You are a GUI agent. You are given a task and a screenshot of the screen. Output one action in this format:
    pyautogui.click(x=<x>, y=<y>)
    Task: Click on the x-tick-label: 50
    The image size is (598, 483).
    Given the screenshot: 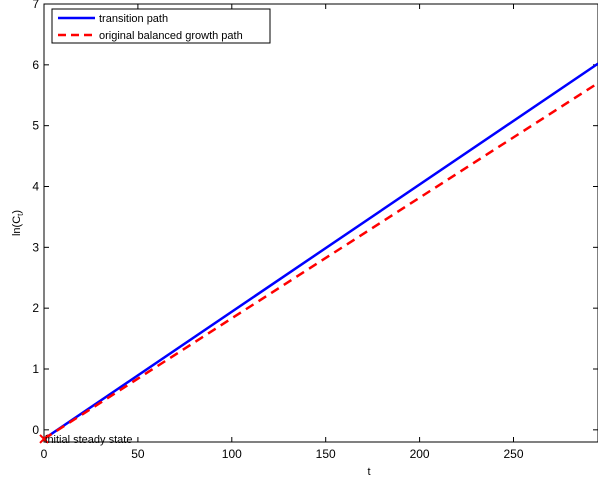 What is the action you would take?
    pyautogui.click(x=138, y=454)
    